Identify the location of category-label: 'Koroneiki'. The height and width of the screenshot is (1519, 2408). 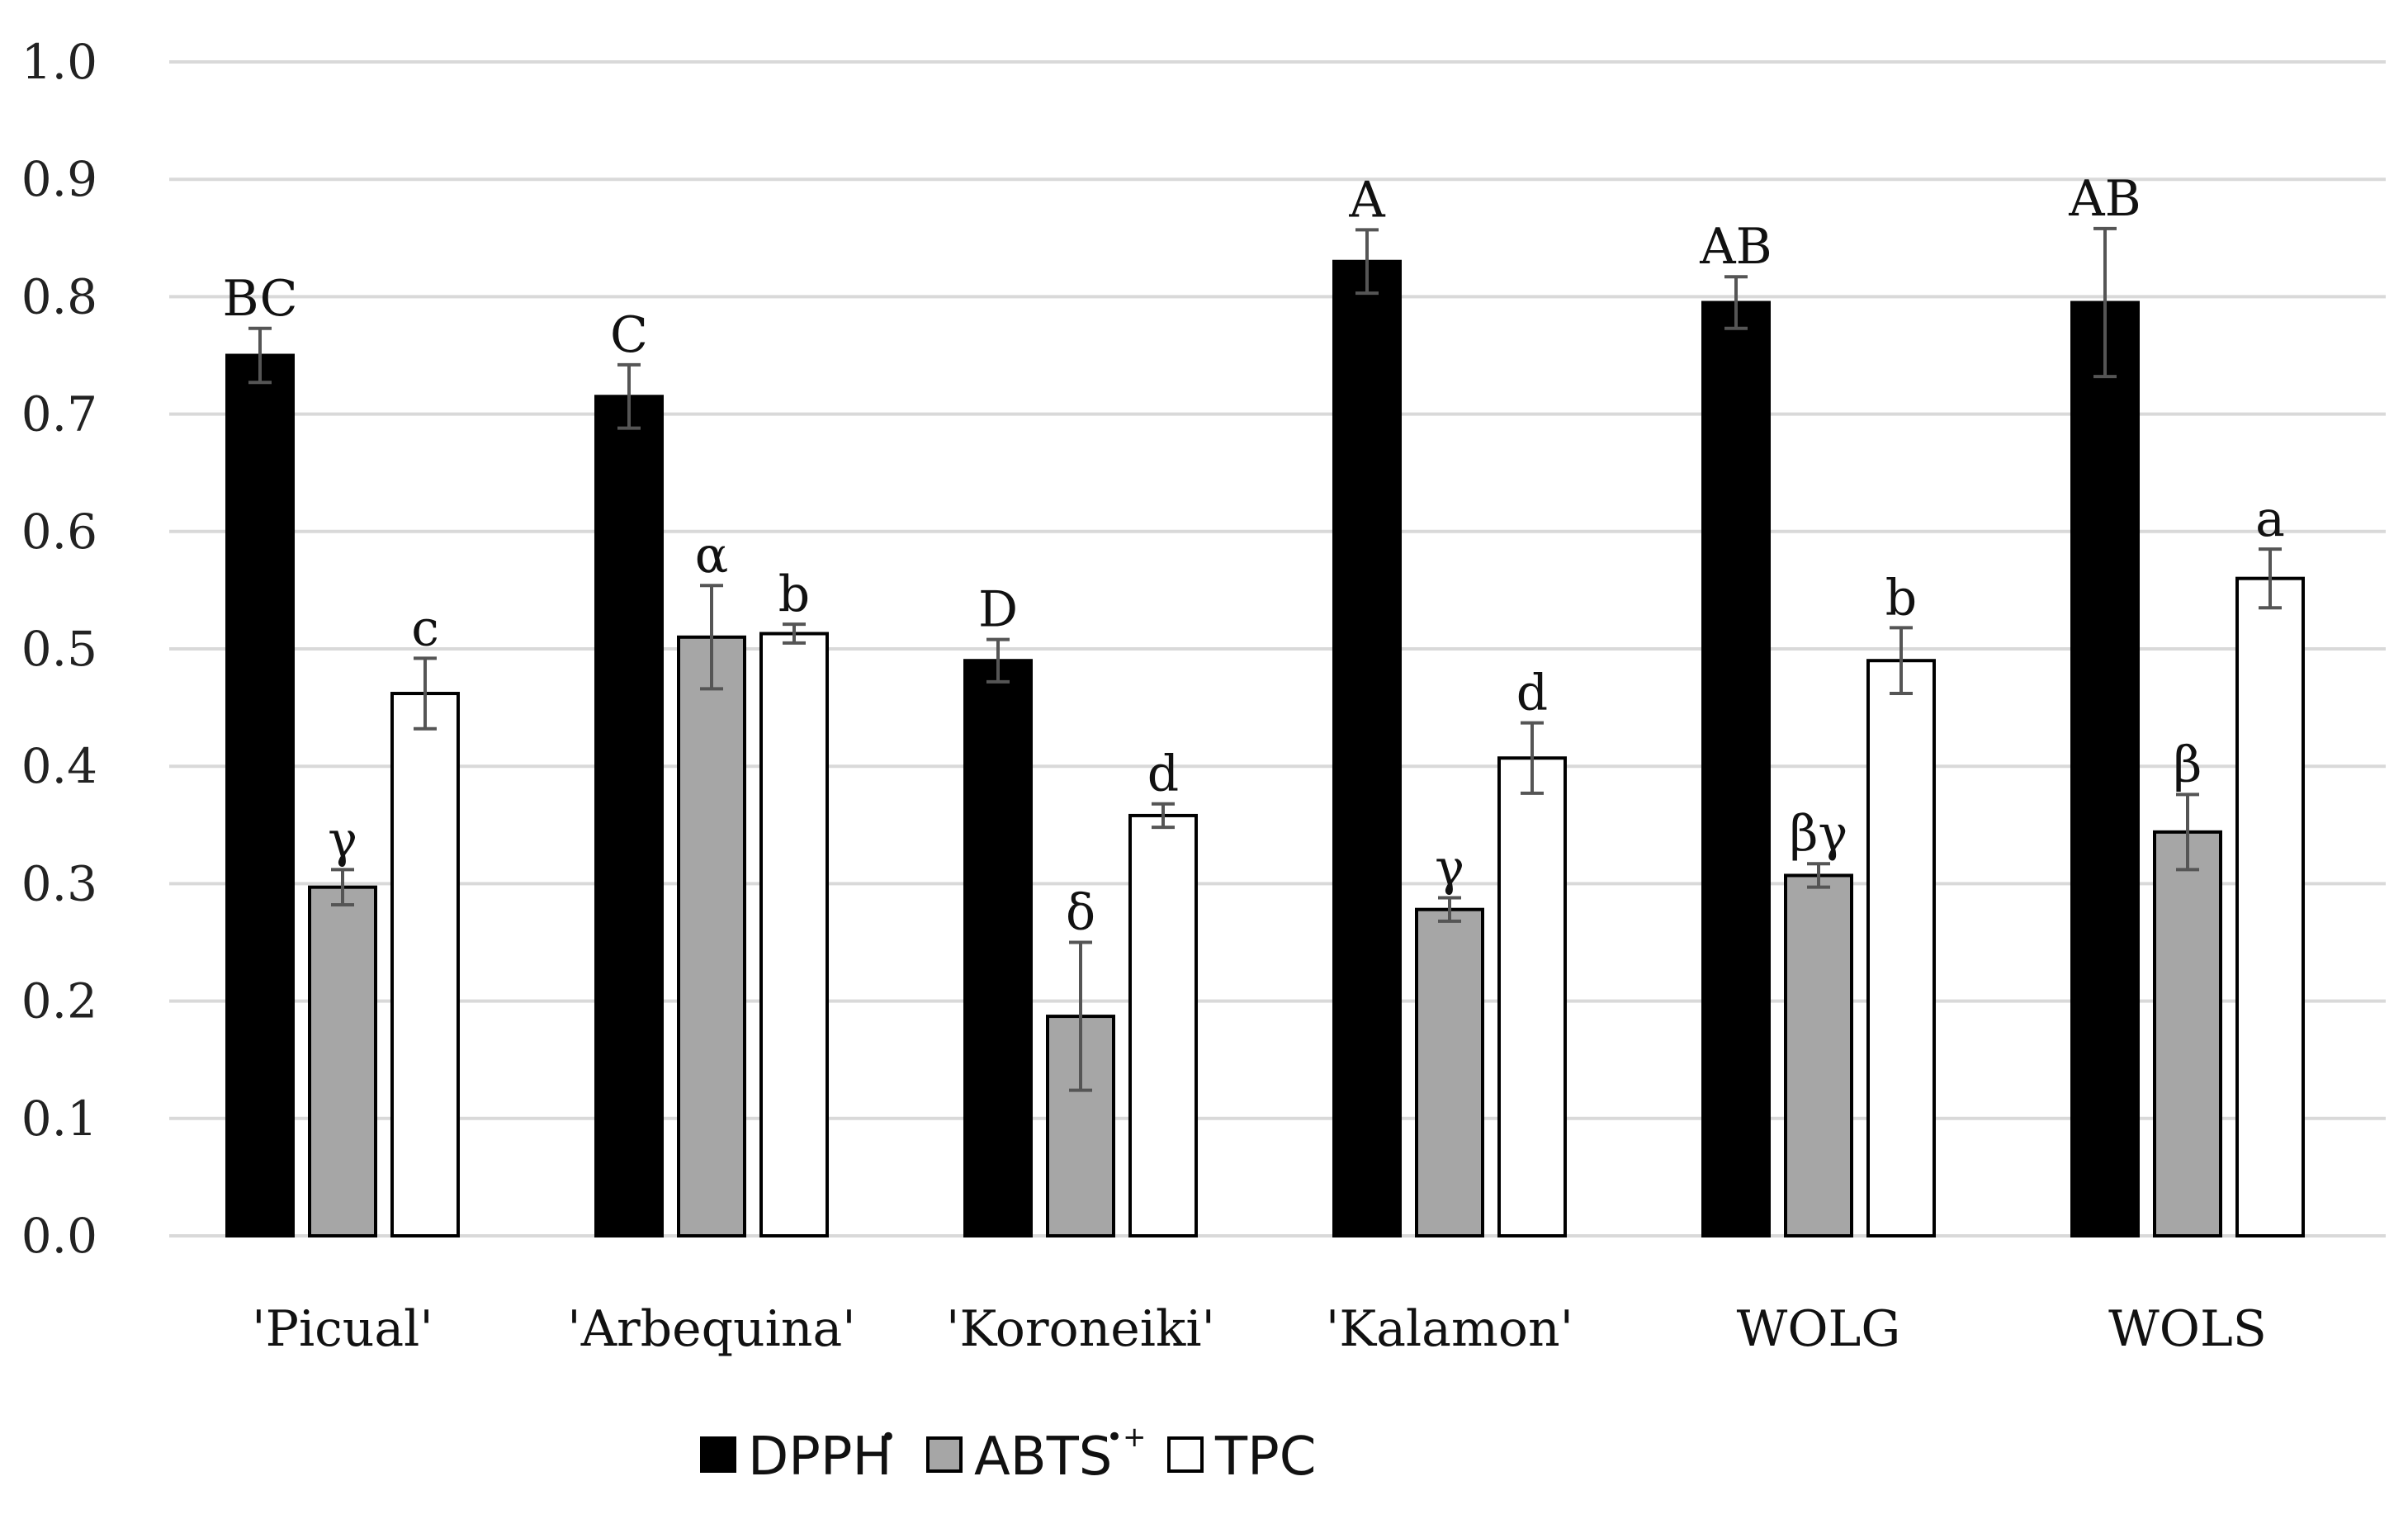
(1080, 1329).